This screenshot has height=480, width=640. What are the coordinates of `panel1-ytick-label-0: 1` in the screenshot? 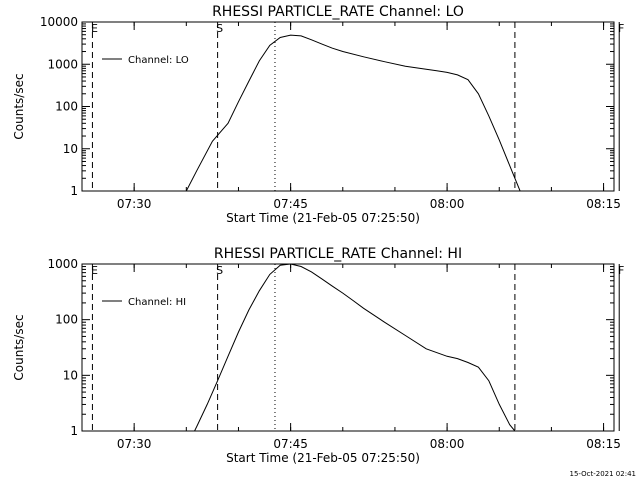 It's located at (74, 191).